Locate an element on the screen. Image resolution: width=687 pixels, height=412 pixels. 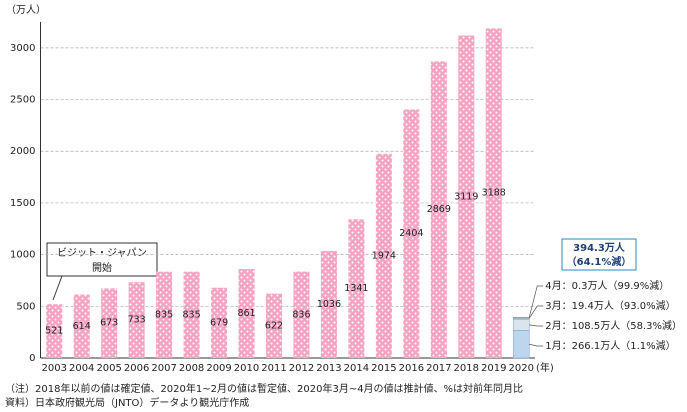
x-unit: (年) is located at coordinates (545, 367).